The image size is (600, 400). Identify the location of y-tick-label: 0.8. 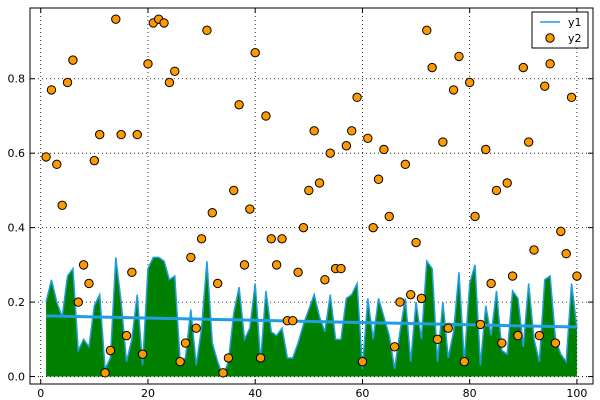
(17, 79).